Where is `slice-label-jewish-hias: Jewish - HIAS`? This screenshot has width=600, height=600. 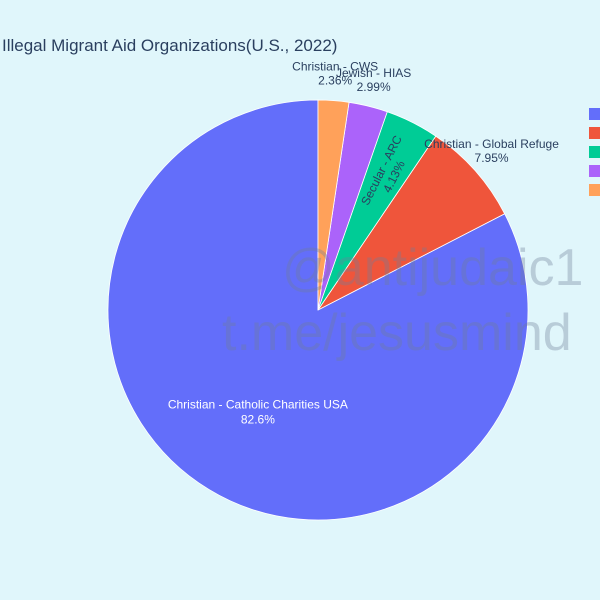
slice-label-jewish-hias: Jewish - HIAS is located at coordinates (373, 73).